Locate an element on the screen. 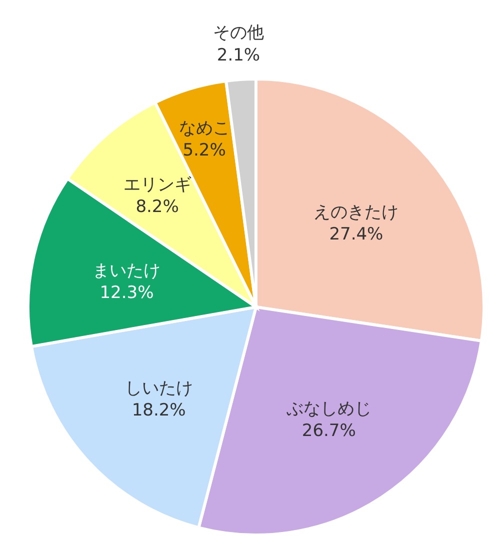 The image size is (500, 542). slice-label: エリンギ is located at coordinates (157, 185).